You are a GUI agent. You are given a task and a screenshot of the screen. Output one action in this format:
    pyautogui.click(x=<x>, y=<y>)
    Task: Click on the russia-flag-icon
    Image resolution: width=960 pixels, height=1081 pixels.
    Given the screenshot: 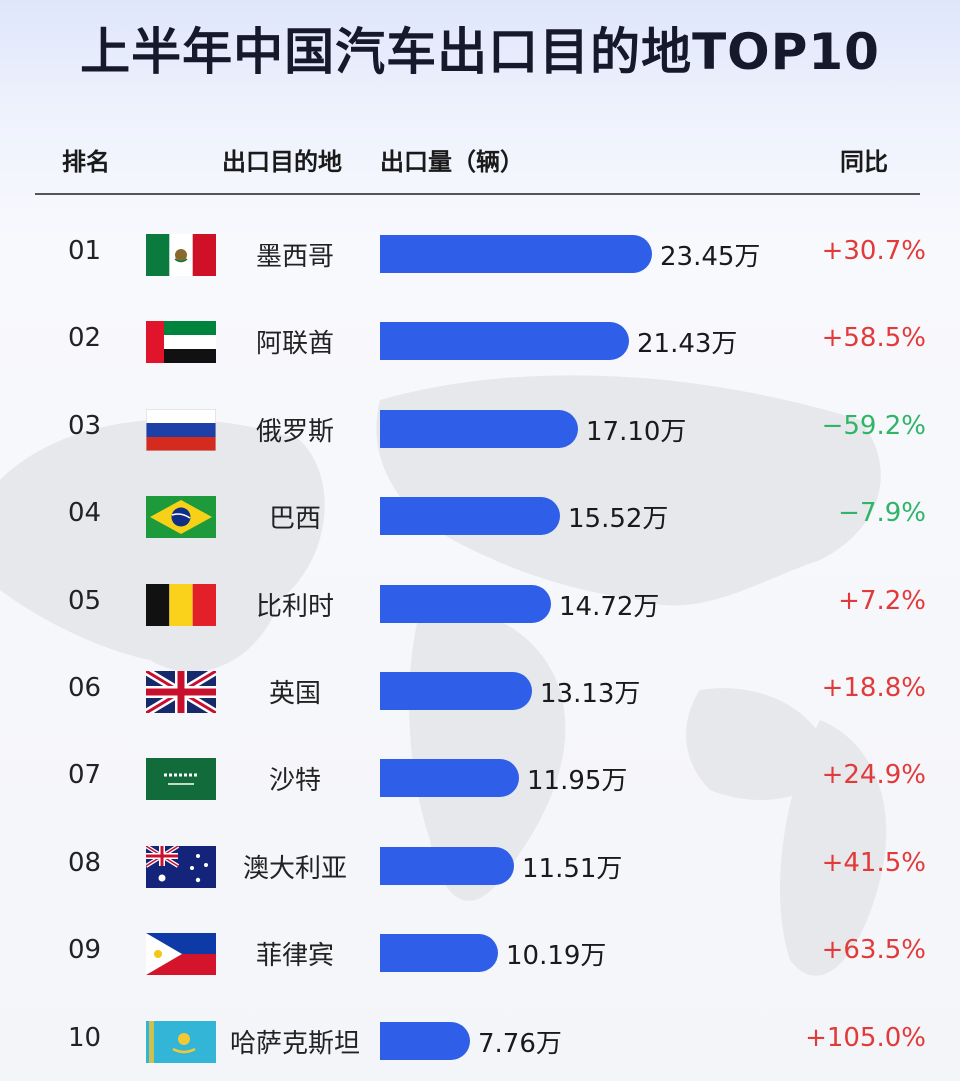 What is the action you would take?
    pyautogui.click(x=181, y=429)
    